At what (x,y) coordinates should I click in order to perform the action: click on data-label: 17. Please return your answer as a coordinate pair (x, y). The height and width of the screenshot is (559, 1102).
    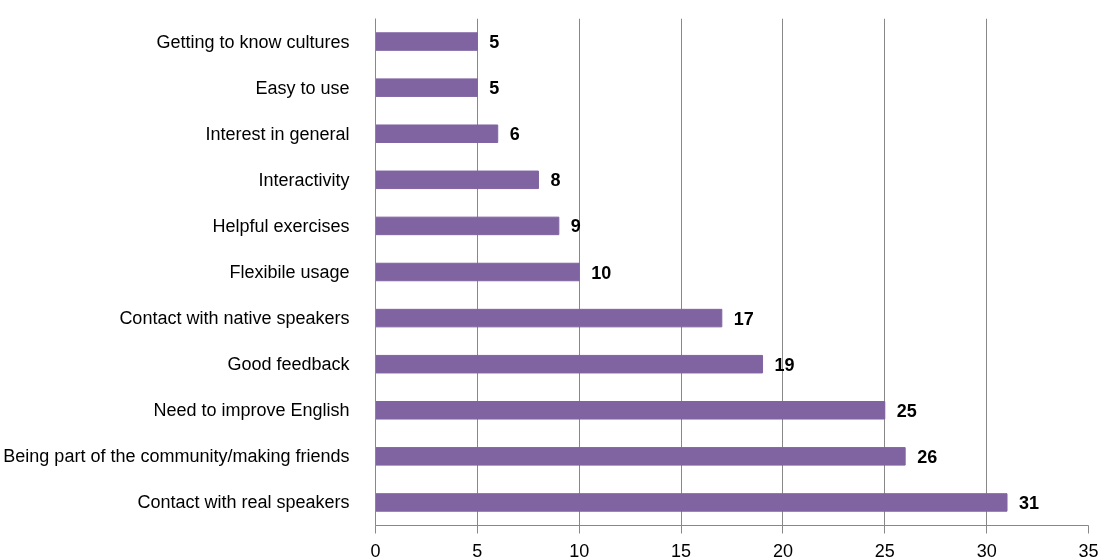
    Looking at the image, I should click on (743, 318).